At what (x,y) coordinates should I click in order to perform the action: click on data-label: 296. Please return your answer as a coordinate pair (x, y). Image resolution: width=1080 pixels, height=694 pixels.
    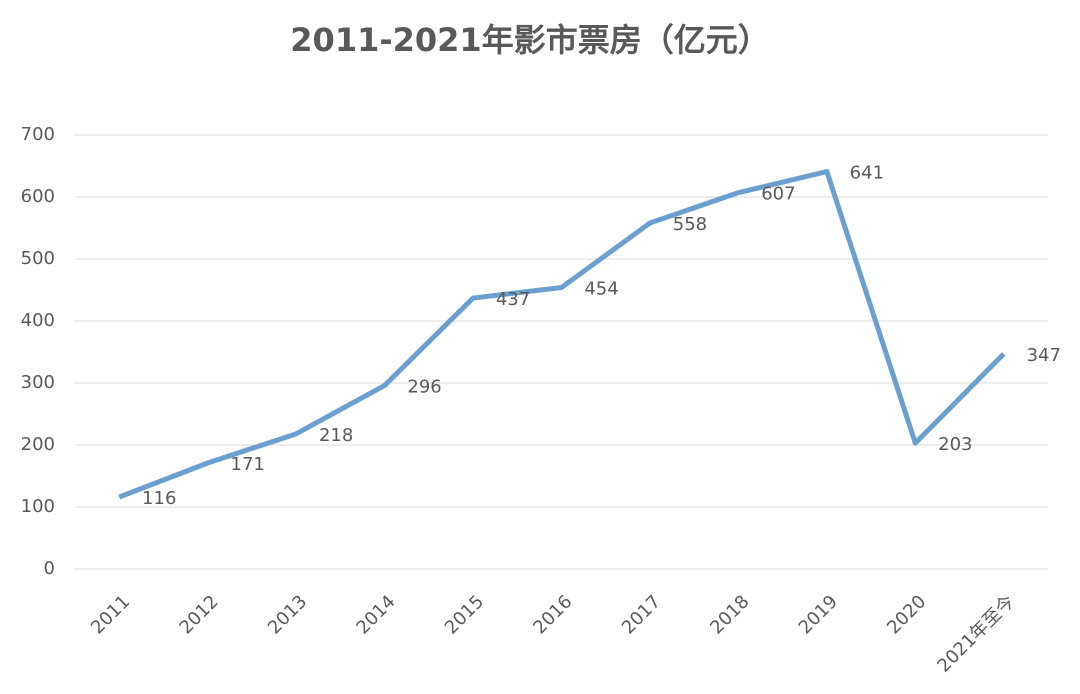
    Looking at the image, I should click on (424, 386).